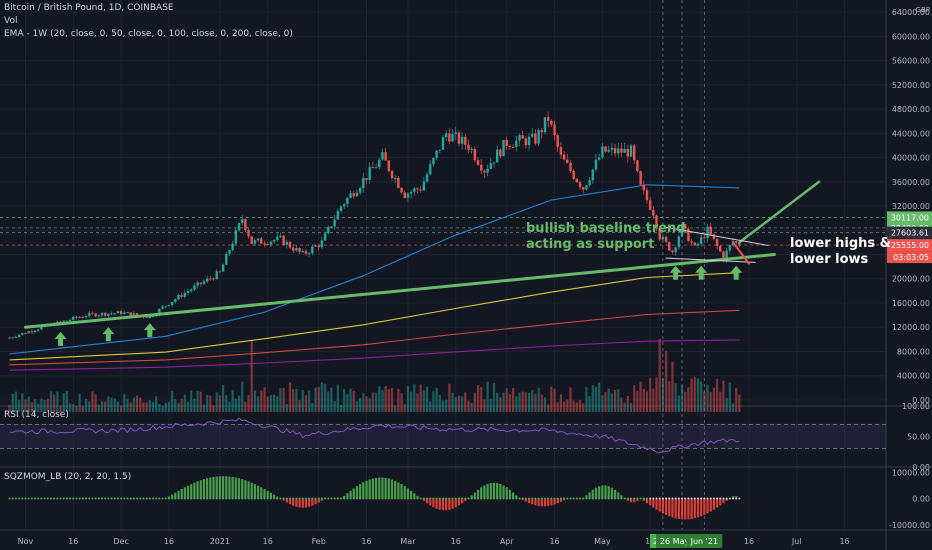 Image resolution: width=932 pixels, height=550 pixels. What do you see at coordinates (909, 525) in the screenshot?
I see `momentum-tick-label: -10000.00` at bounding box center [909, 525].